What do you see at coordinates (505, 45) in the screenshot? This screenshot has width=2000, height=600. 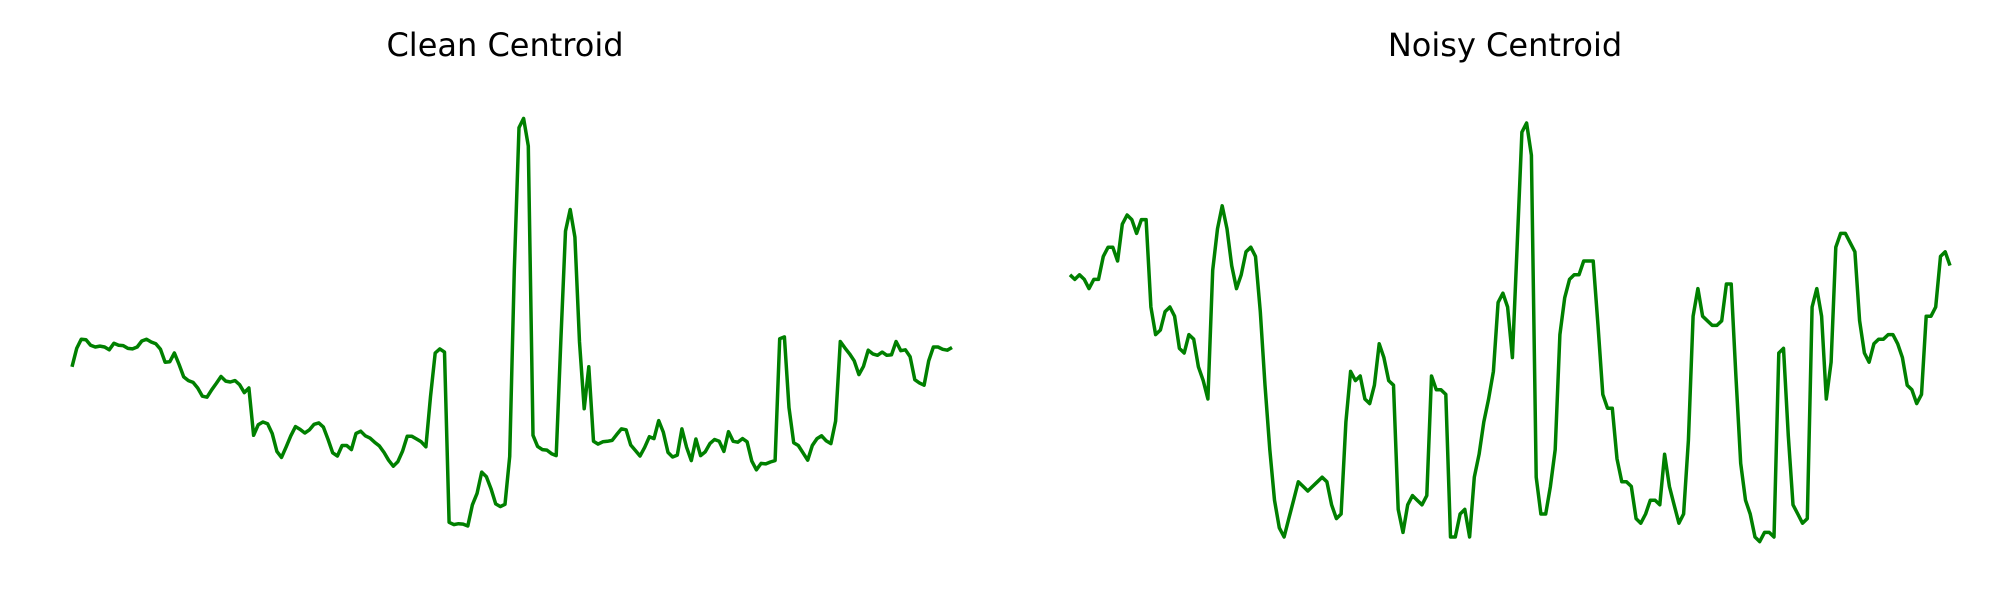 I see `clean-centroid-title: Clean Centroid` at bounding box center [505, 45].